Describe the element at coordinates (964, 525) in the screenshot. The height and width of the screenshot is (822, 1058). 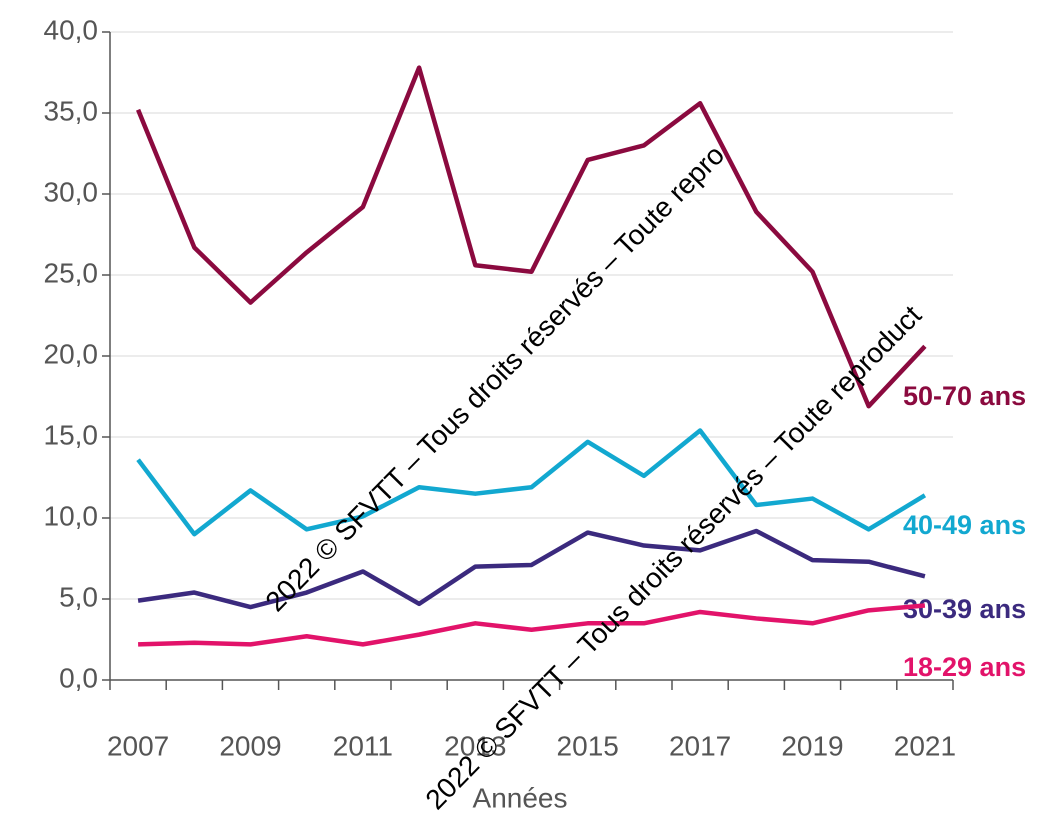
I see `series-label: 40-49 ans` at that location.